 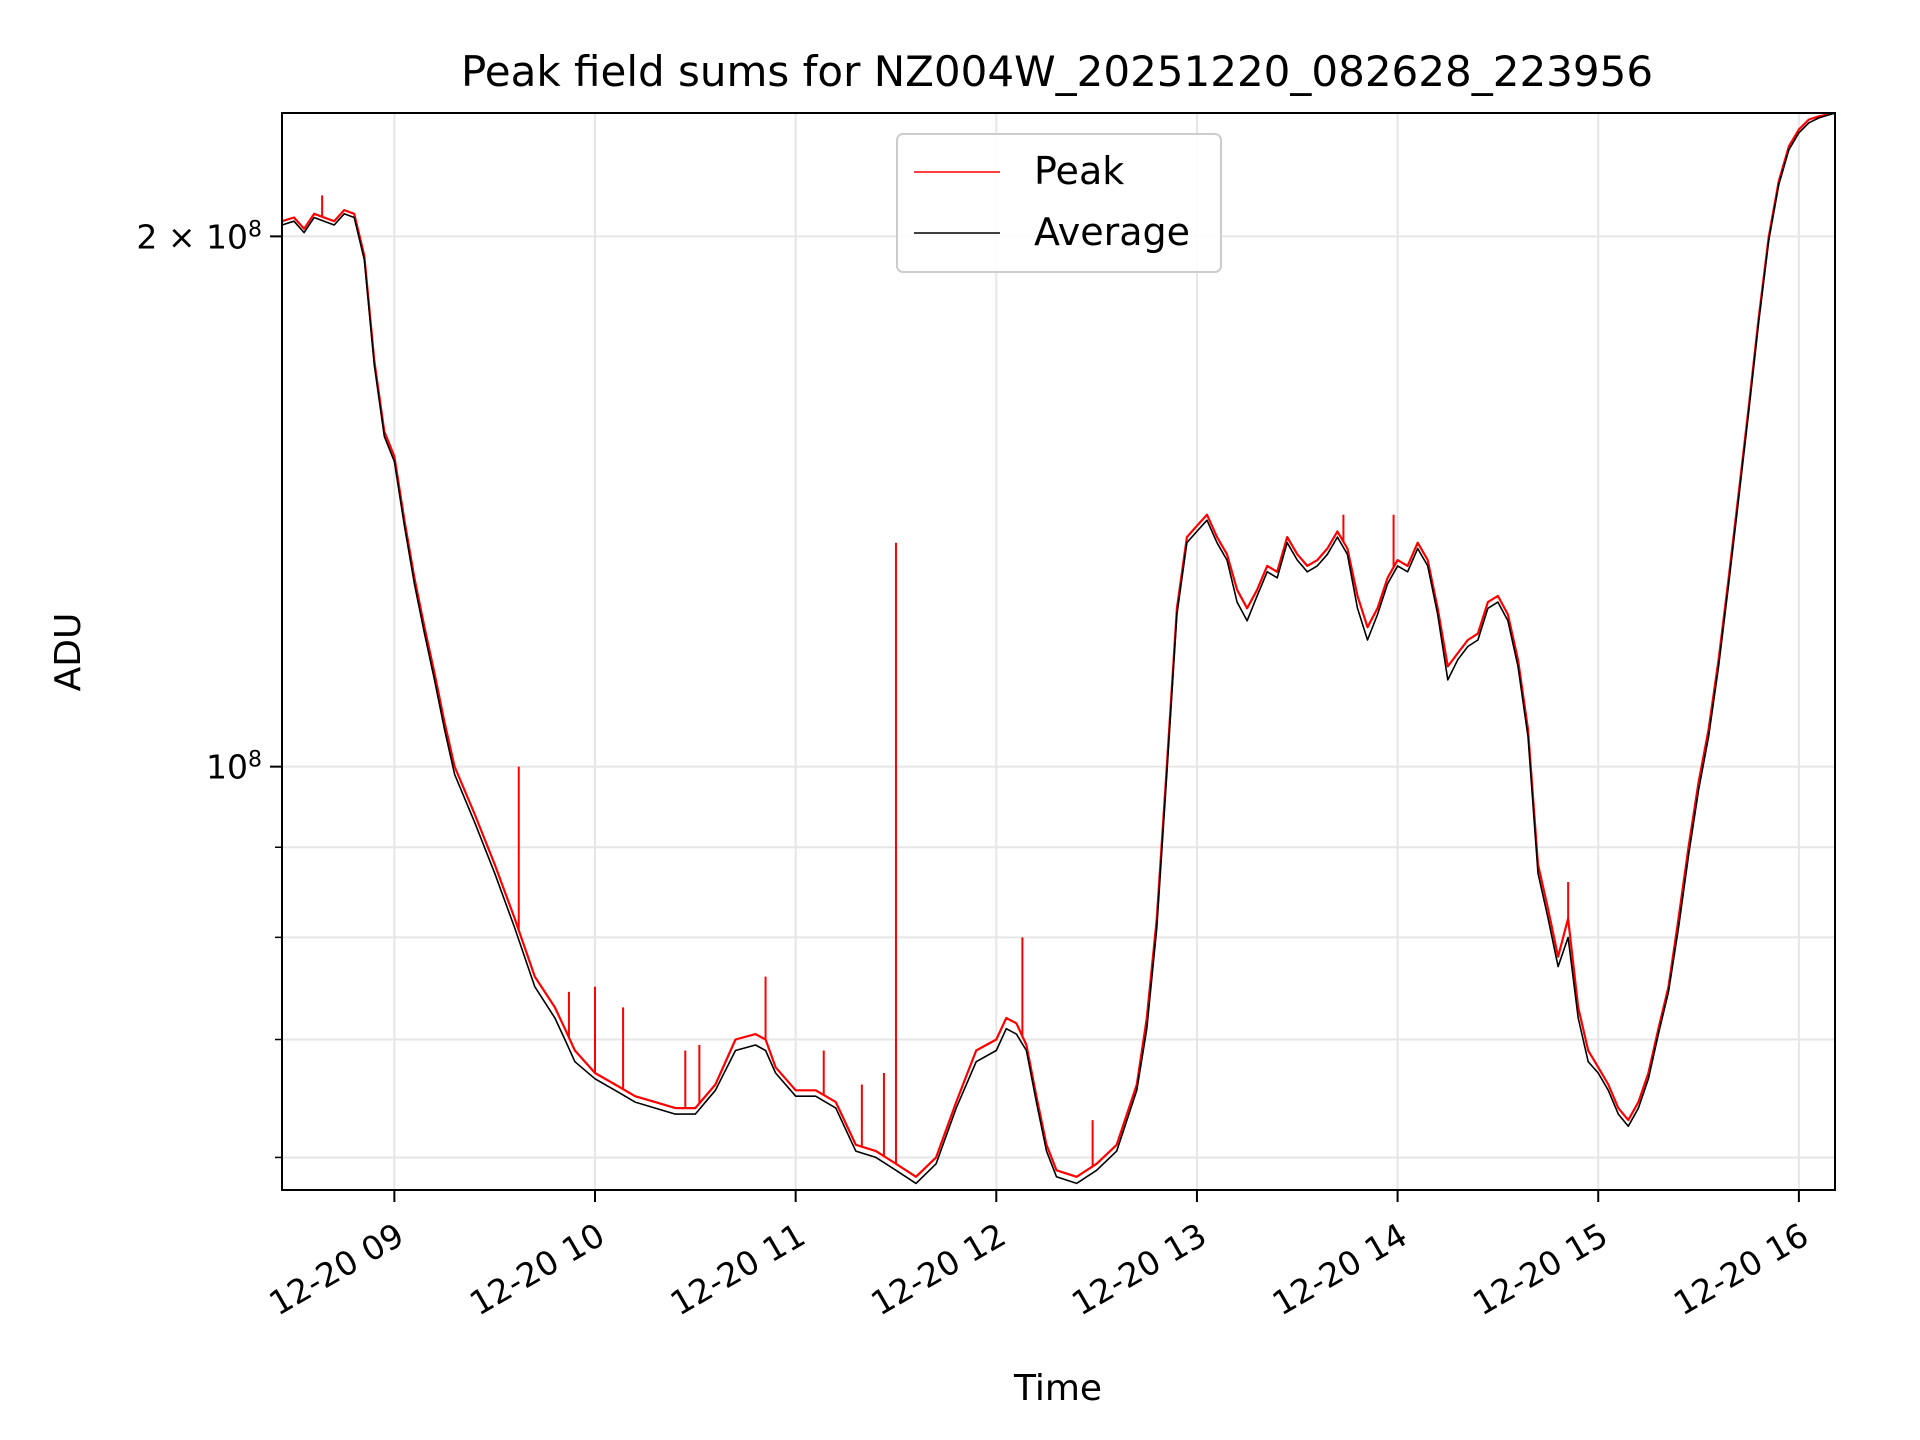 What do you see at coordinates (227, 767) in the screenshot?
I see `y-tick-label-base: 10` at bounding box center [227, 767].